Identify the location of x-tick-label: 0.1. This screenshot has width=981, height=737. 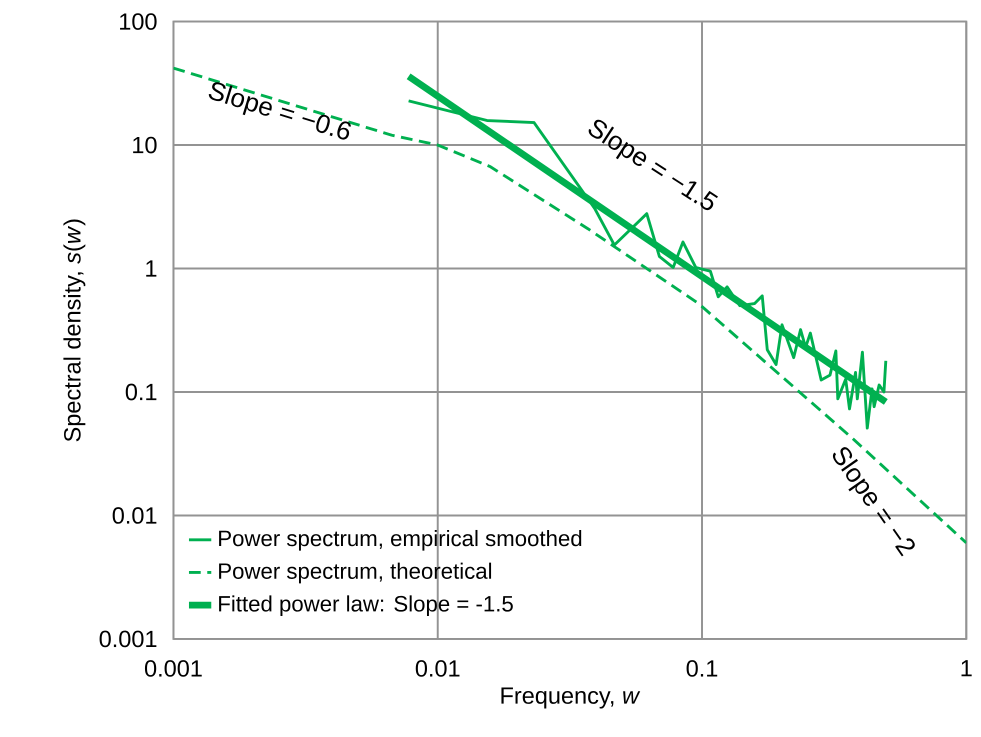
(702, 668).